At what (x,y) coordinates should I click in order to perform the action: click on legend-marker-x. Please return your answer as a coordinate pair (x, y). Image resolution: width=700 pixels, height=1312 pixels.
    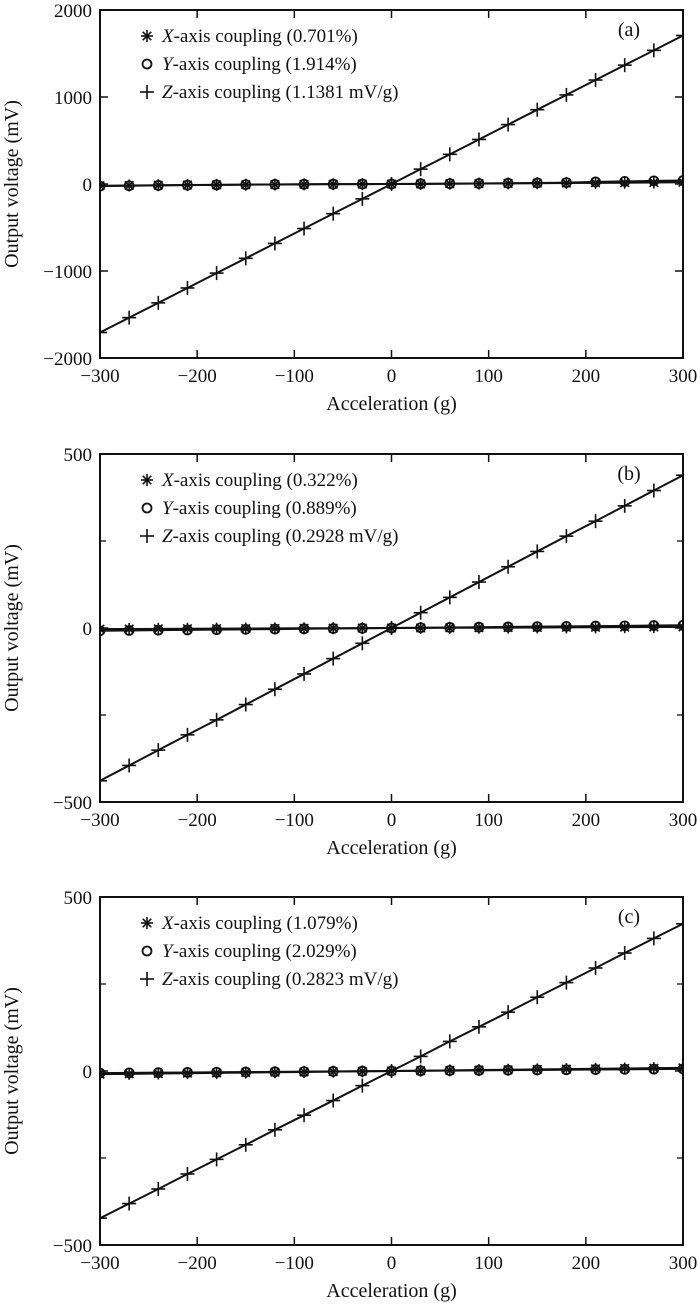
    Looking at the image, I should click on (147, 923).